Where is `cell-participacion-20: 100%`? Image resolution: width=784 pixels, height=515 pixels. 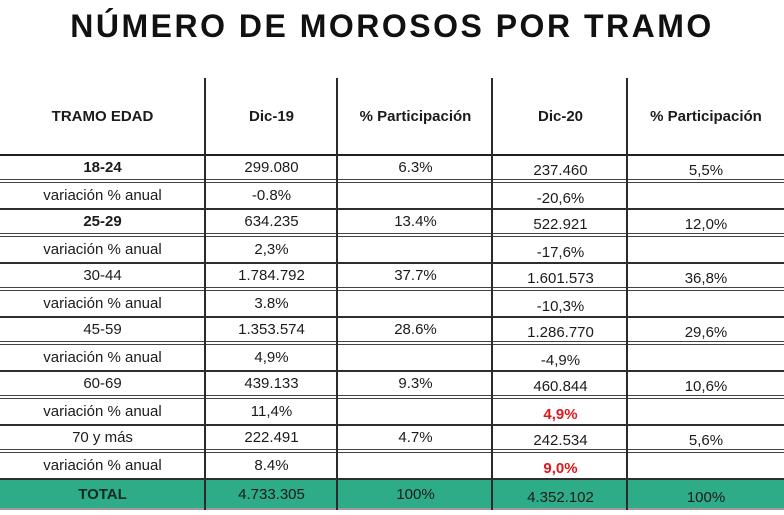 cell-participacion-20: 100% is located at coordinates (706, 497).